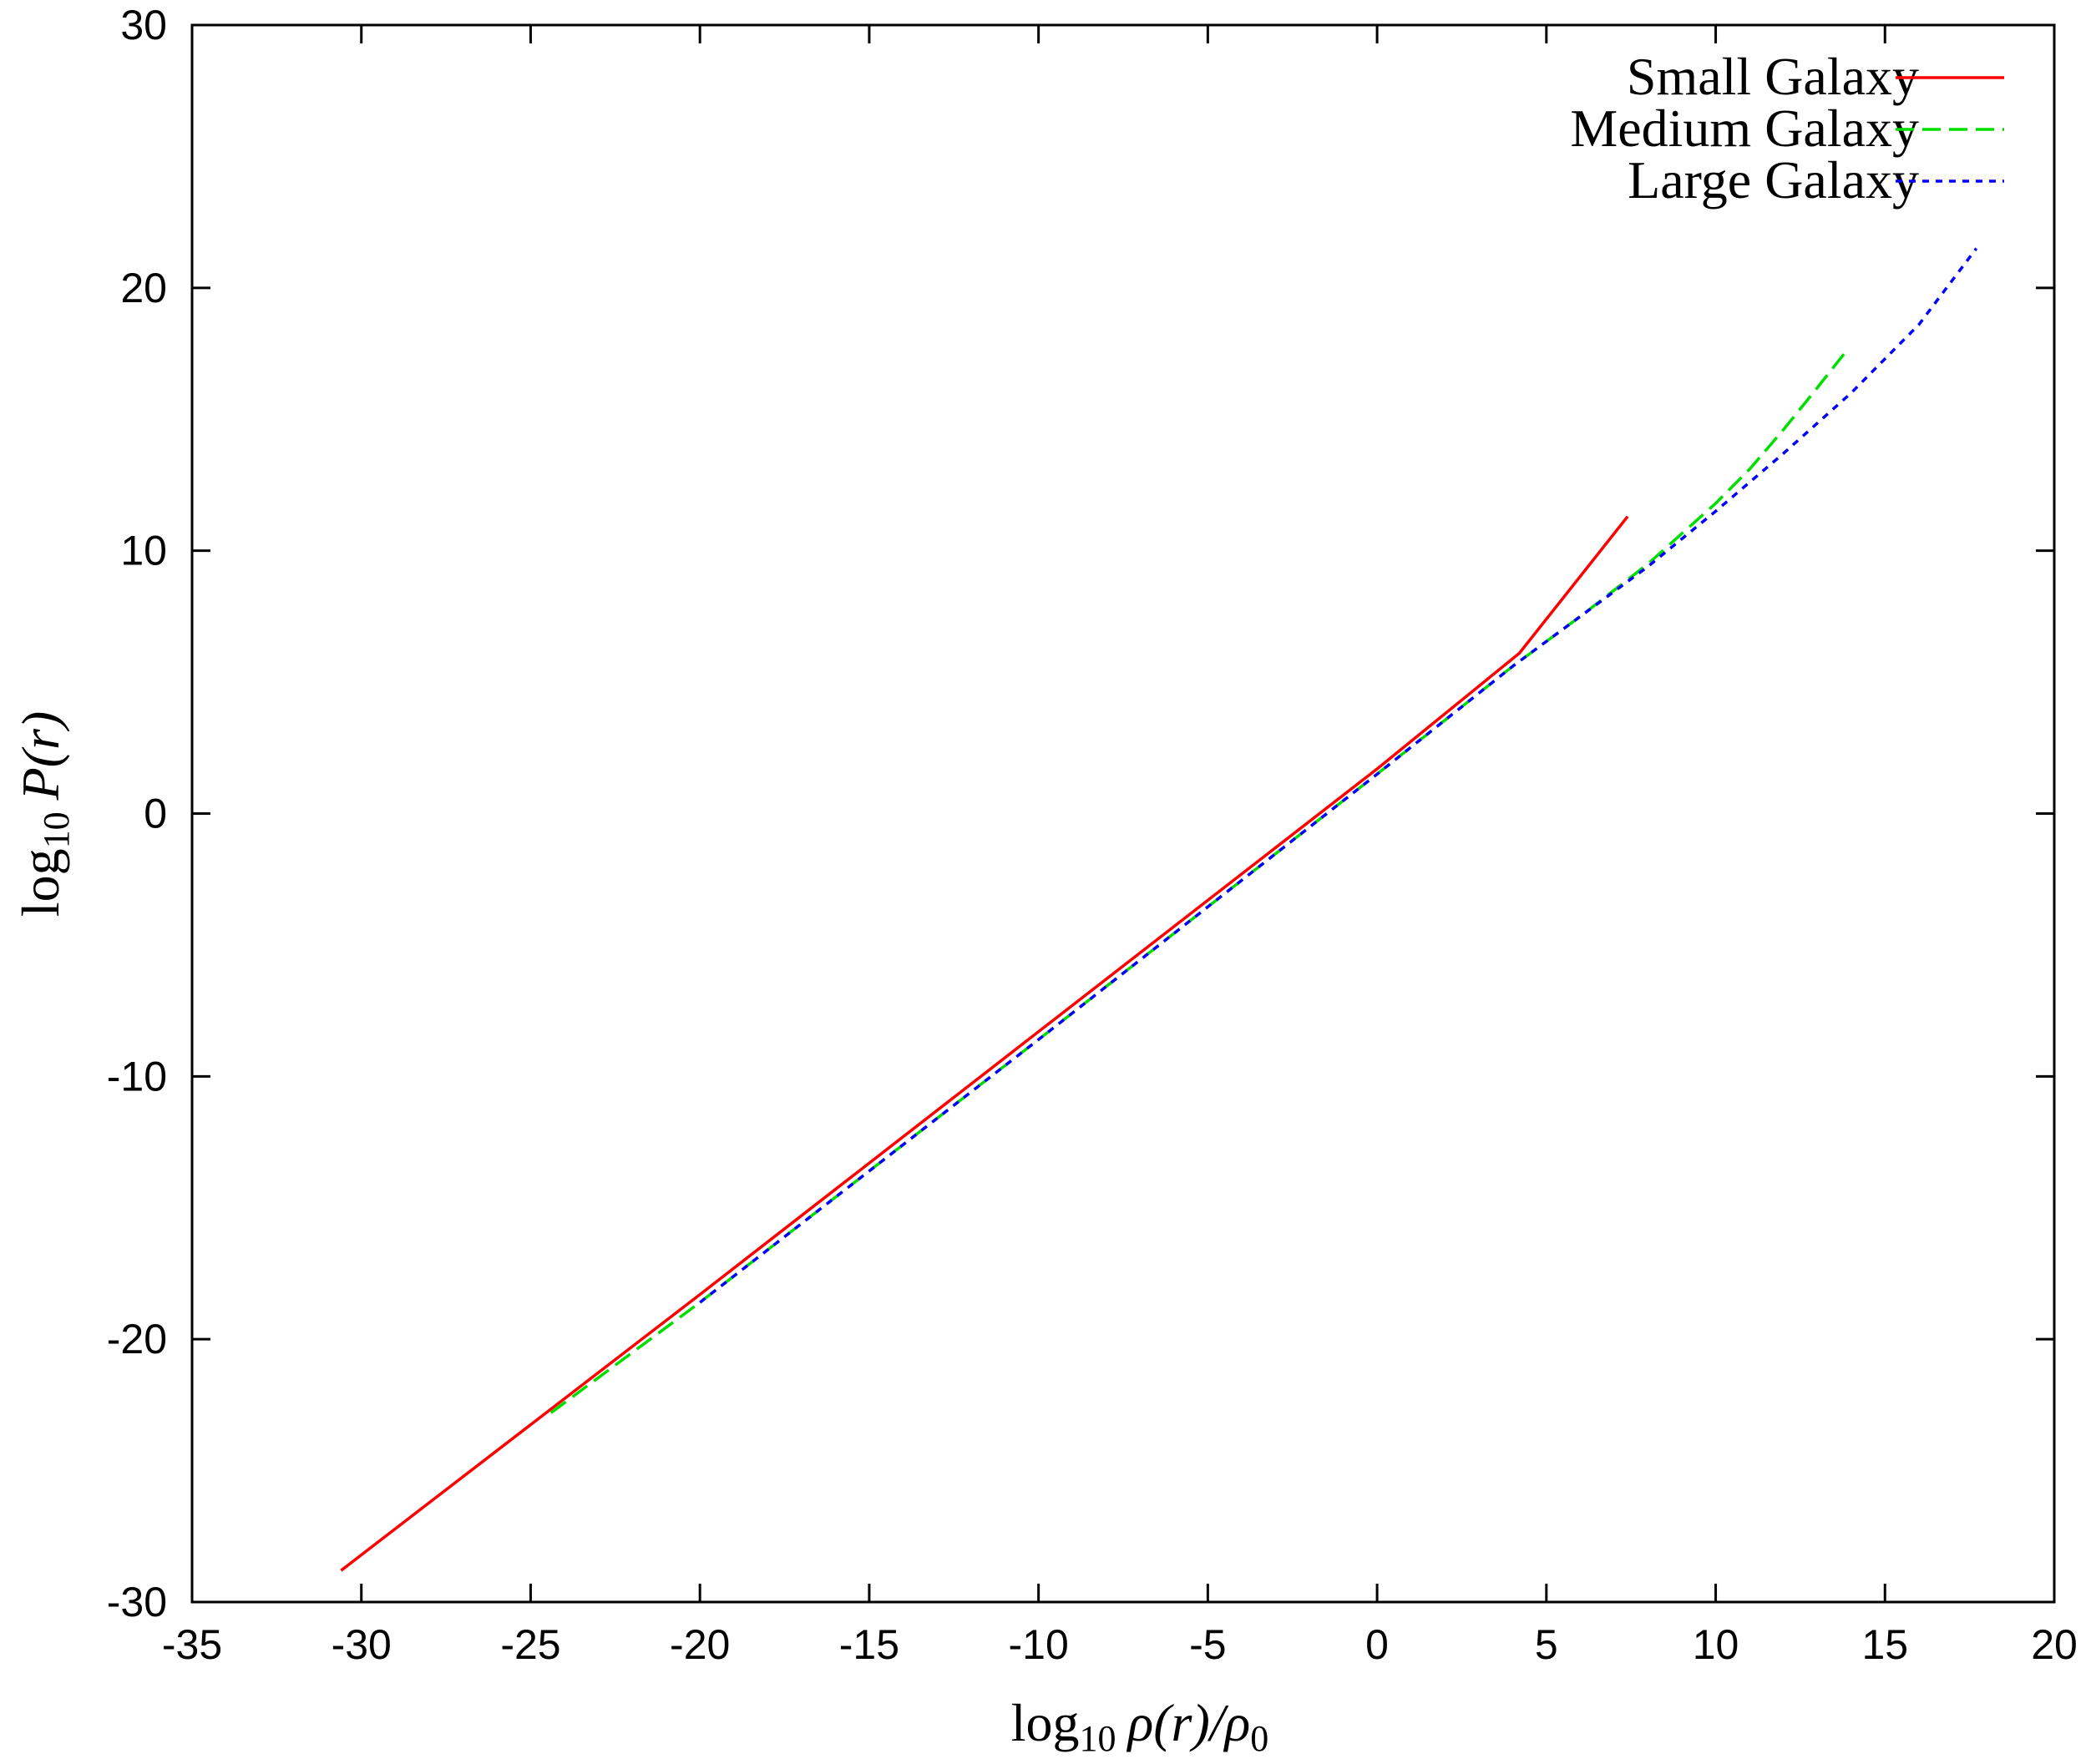 Image resolution: width=2091 pixels, height=1764 pixels. Describe the element at coordinates (1207, 1644) in the screenshot. I see `x-tick-label: -5` at that location.